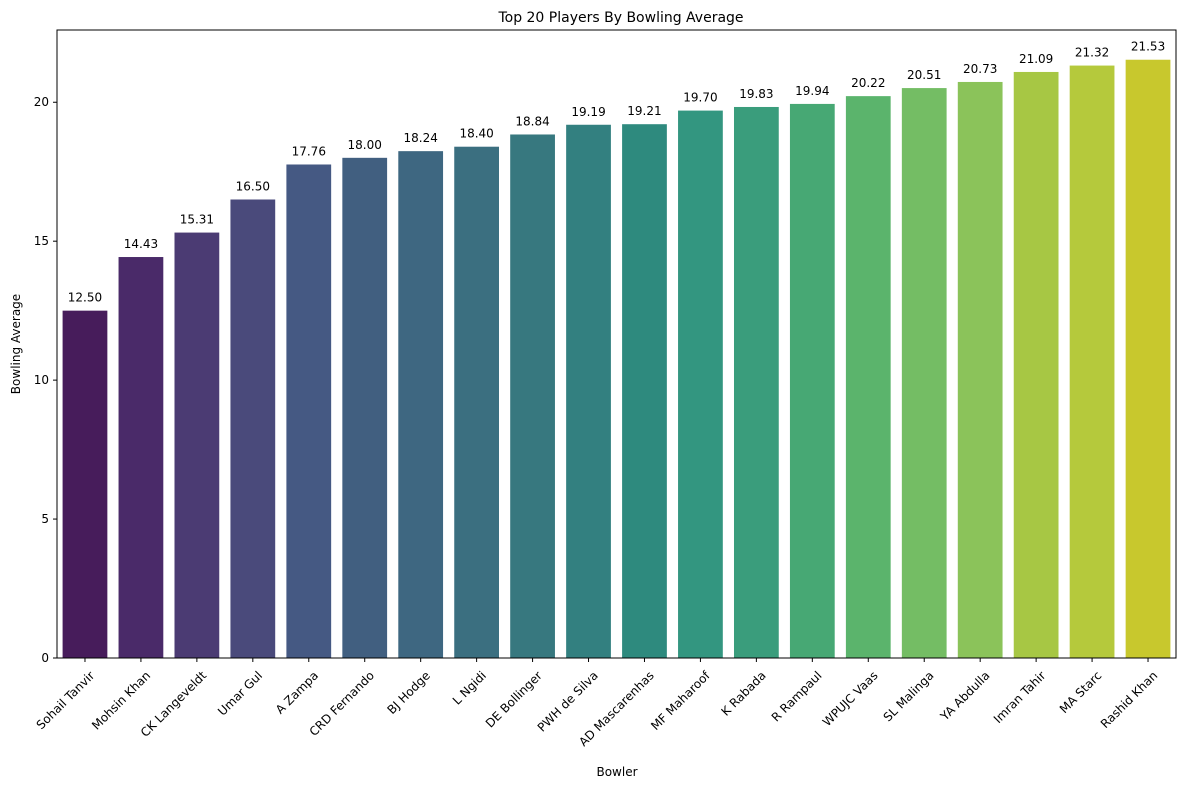  What do you see at coordinates (1020, 697) in the screenshot?
I see `x-tick-label: Imran Tahir` at bounding box center [1020, 697].